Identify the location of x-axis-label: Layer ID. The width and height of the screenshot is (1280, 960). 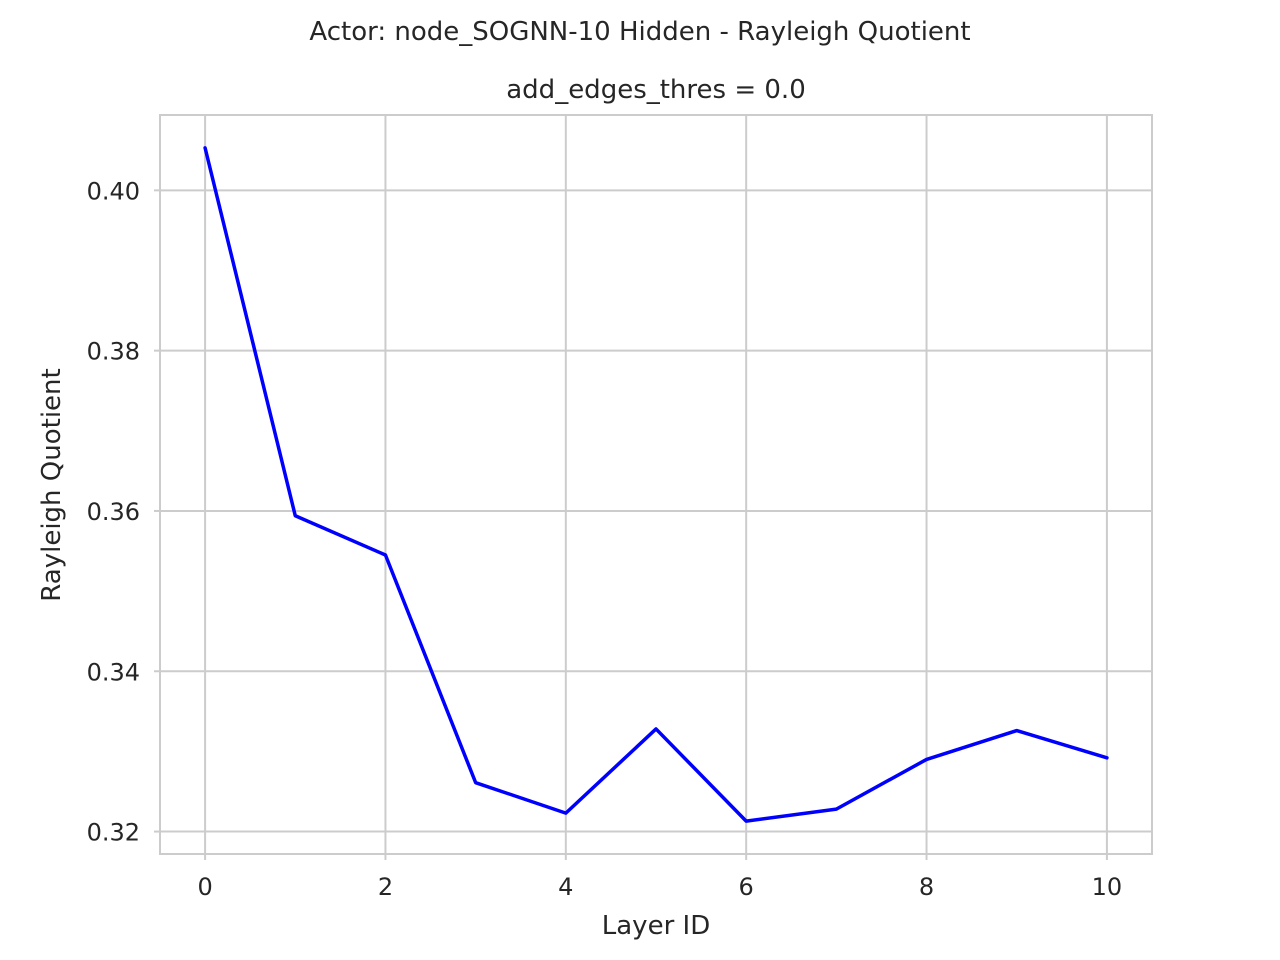
(656, 926).